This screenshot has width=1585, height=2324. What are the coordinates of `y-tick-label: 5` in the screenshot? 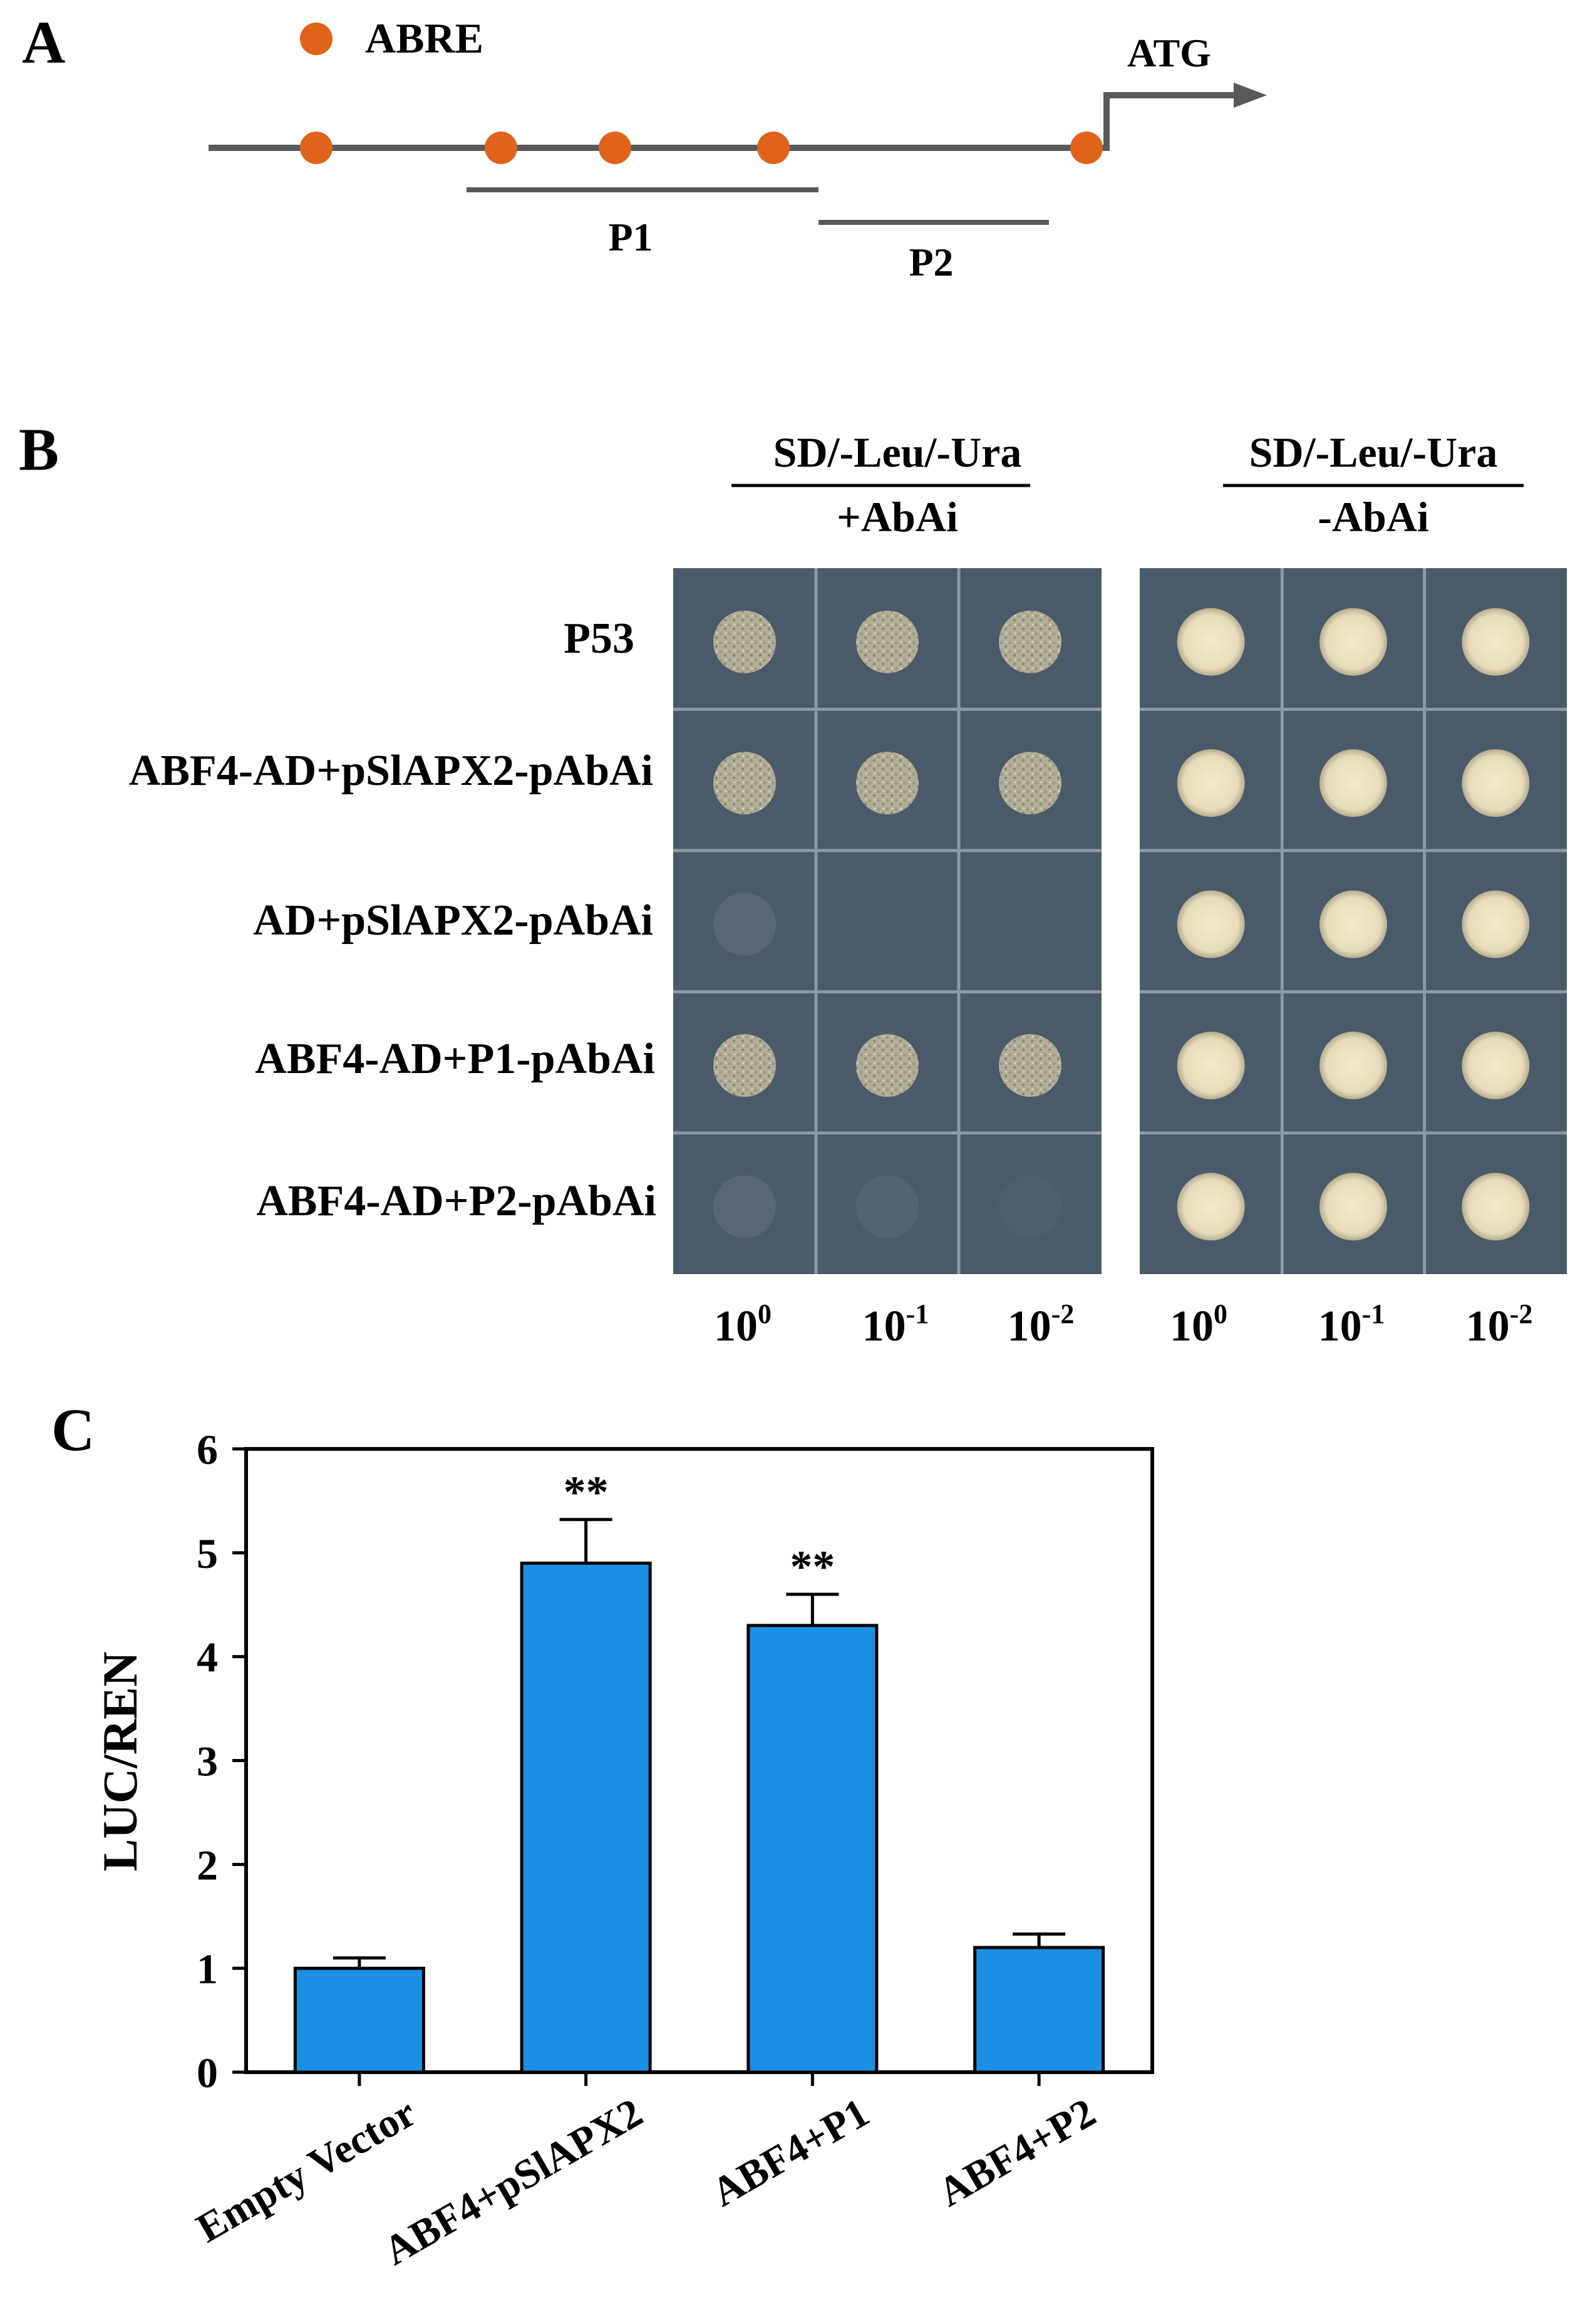 It's located at (207, 1554).